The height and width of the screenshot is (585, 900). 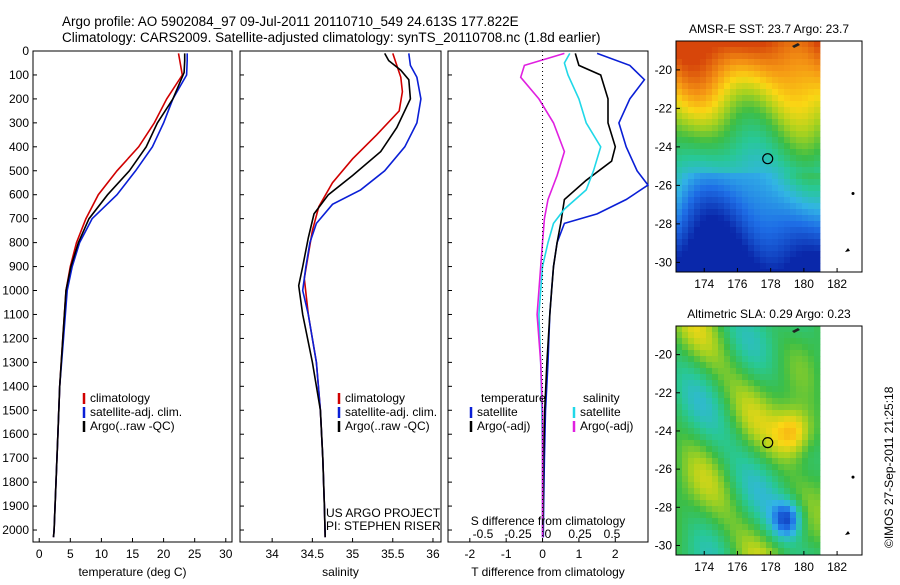 I want to click on differences-xlabel-top: S difference from climatology, so click(x=548, y=521).